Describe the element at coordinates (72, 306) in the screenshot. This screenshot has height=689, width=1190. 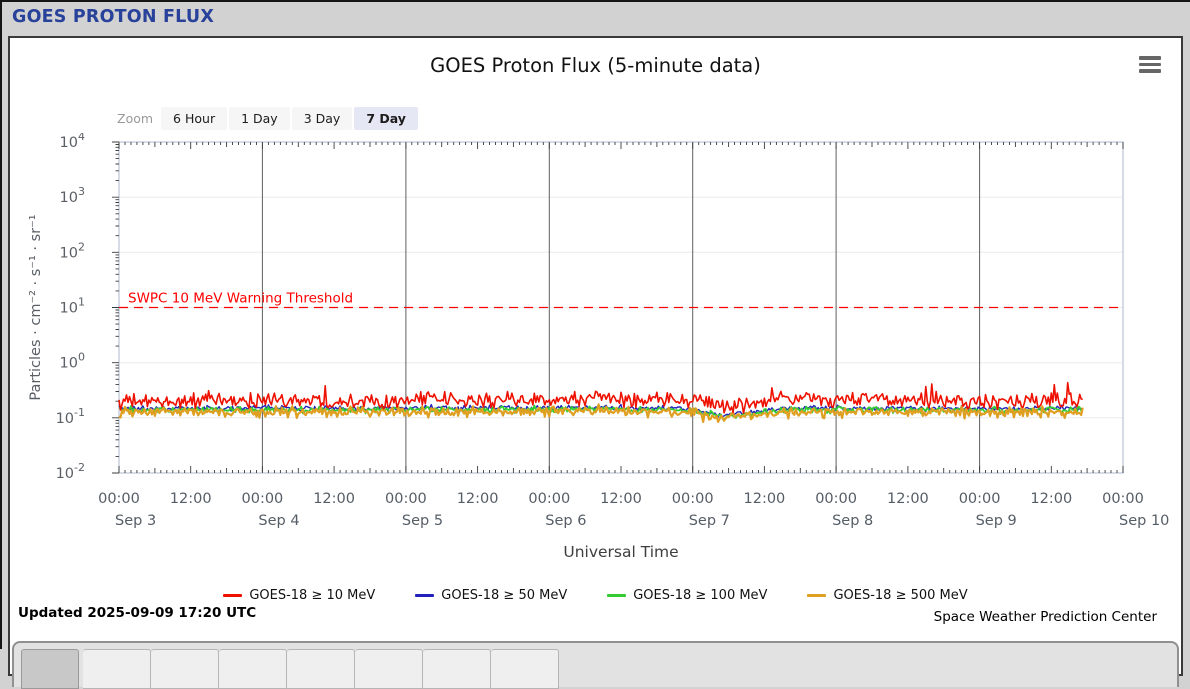
I see `y-tick-label: 10¹` at that location.